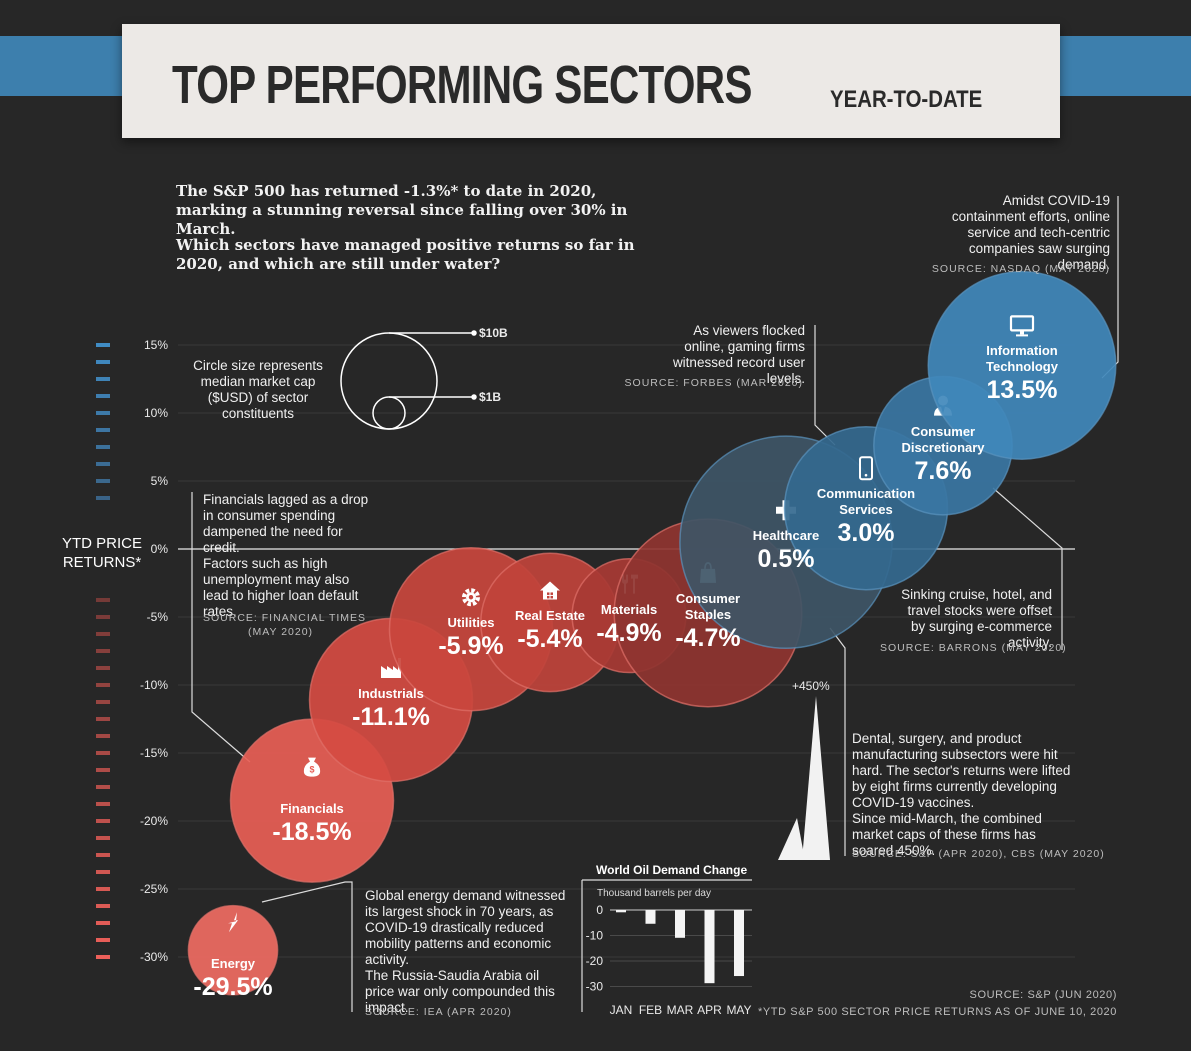 The width and height of the screenshot is (1191, 1051). I want to click on oil-y-tick-label: 0, so click(599, 910).